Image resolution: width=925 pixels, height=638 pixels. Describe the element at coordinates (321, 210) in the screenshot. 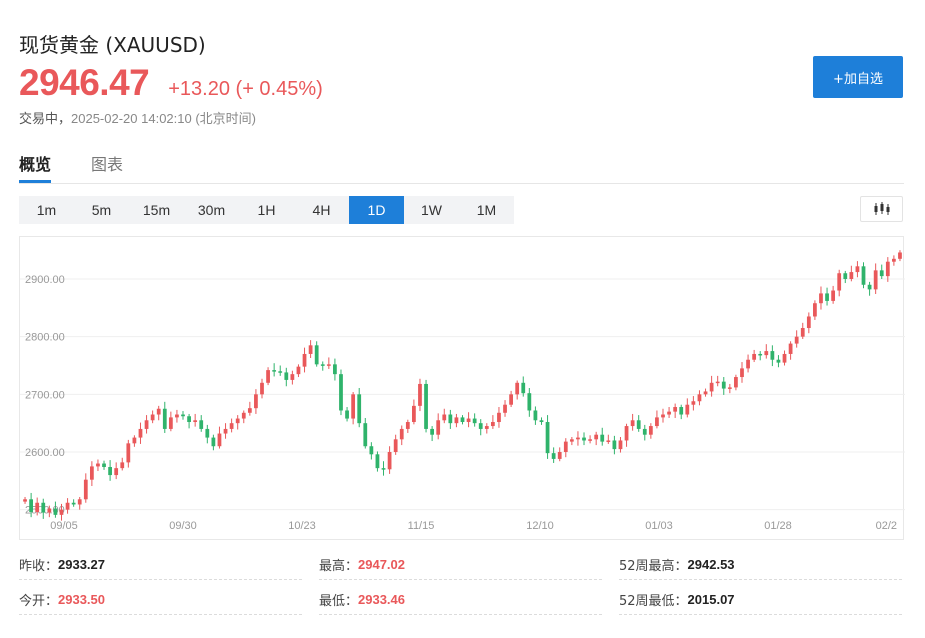

I see `period-4h: 4H` at that location.